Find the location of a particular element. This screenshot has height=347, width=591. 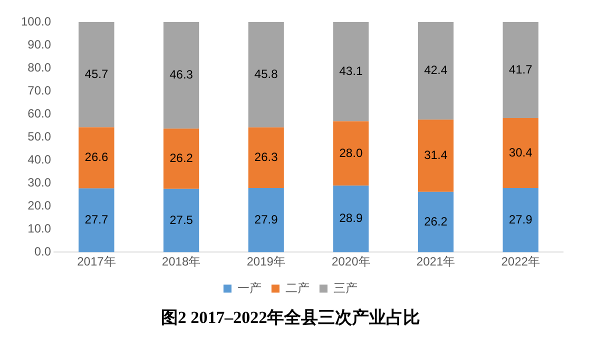

y-tick-label: 90.0 is located at coordinates (40, 44).